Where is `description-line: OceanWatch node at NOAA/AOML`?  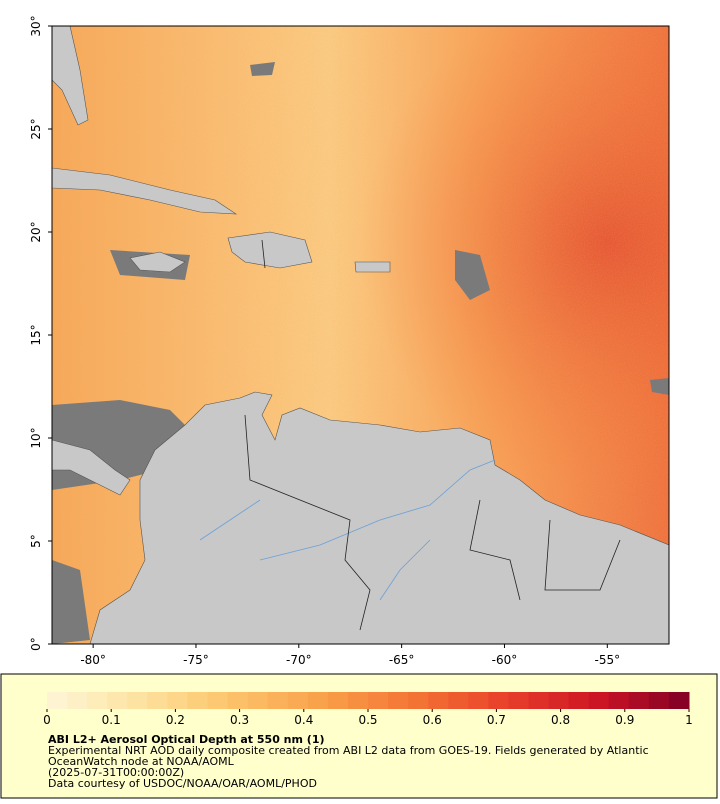 description-line: OceanWatch node at NOAA/AOML is located at coordinates (141, 761).